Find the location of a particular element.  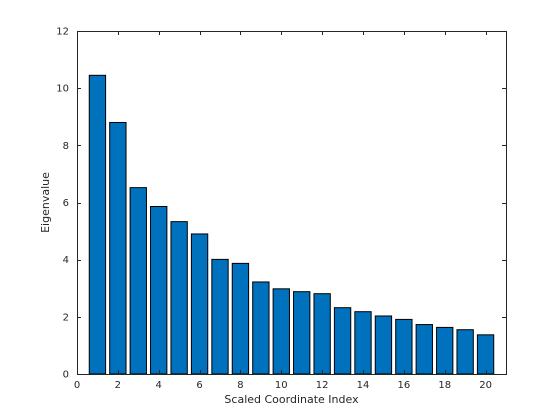

y-tick-label-4: 4 is located at coordinates (66, 260).